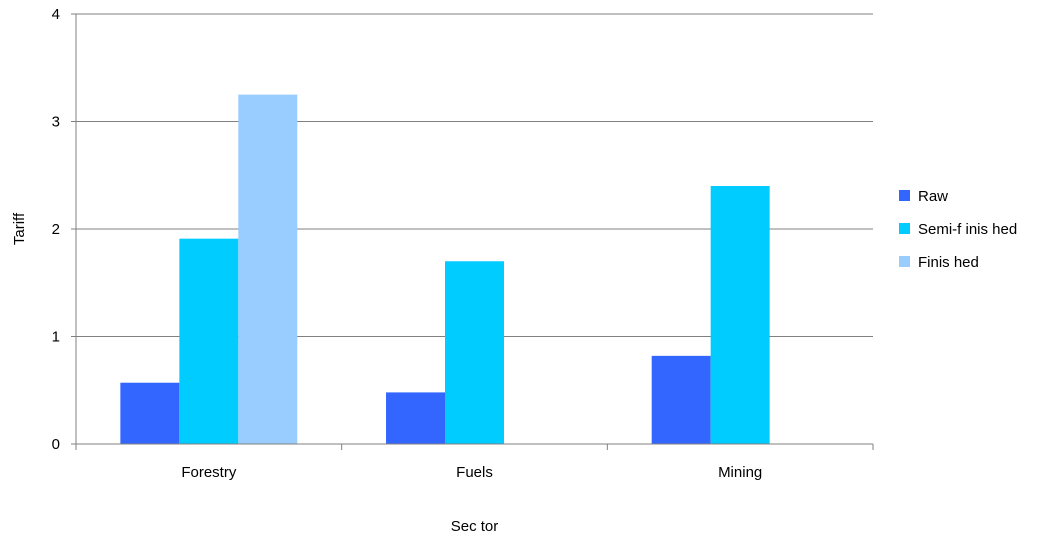 Image resolution: width=1048 pixels, height=538 pixels. Describe the element at coordinates (56, 337) in the screenshot. I see `y-tick-label: 1` at that location.